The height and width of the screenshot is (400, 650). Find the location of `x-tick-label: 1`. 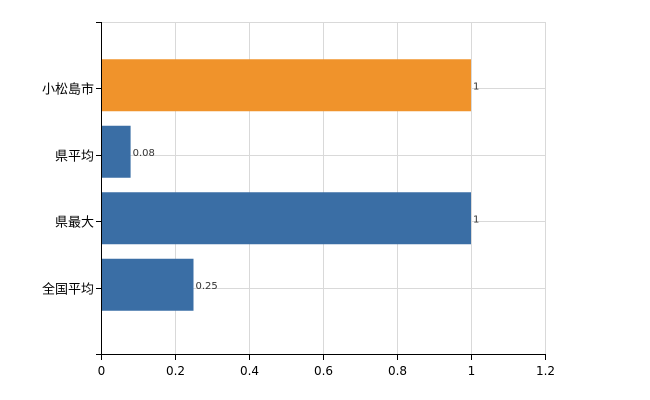

x-tick-label: 1 is located at coordinates (472, 371).